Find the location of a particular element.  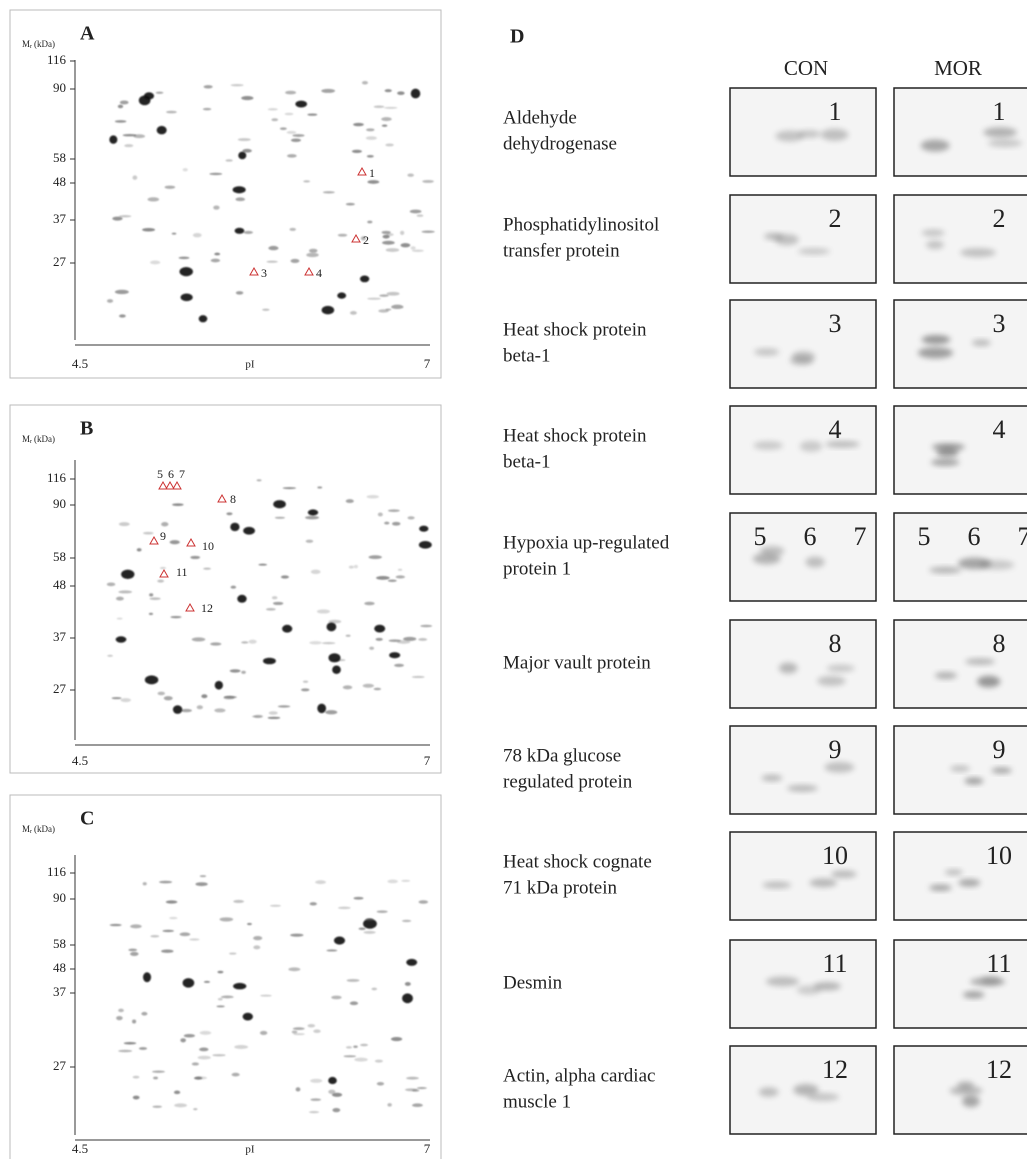

panel-label: A is located at coordinates (87, 34).